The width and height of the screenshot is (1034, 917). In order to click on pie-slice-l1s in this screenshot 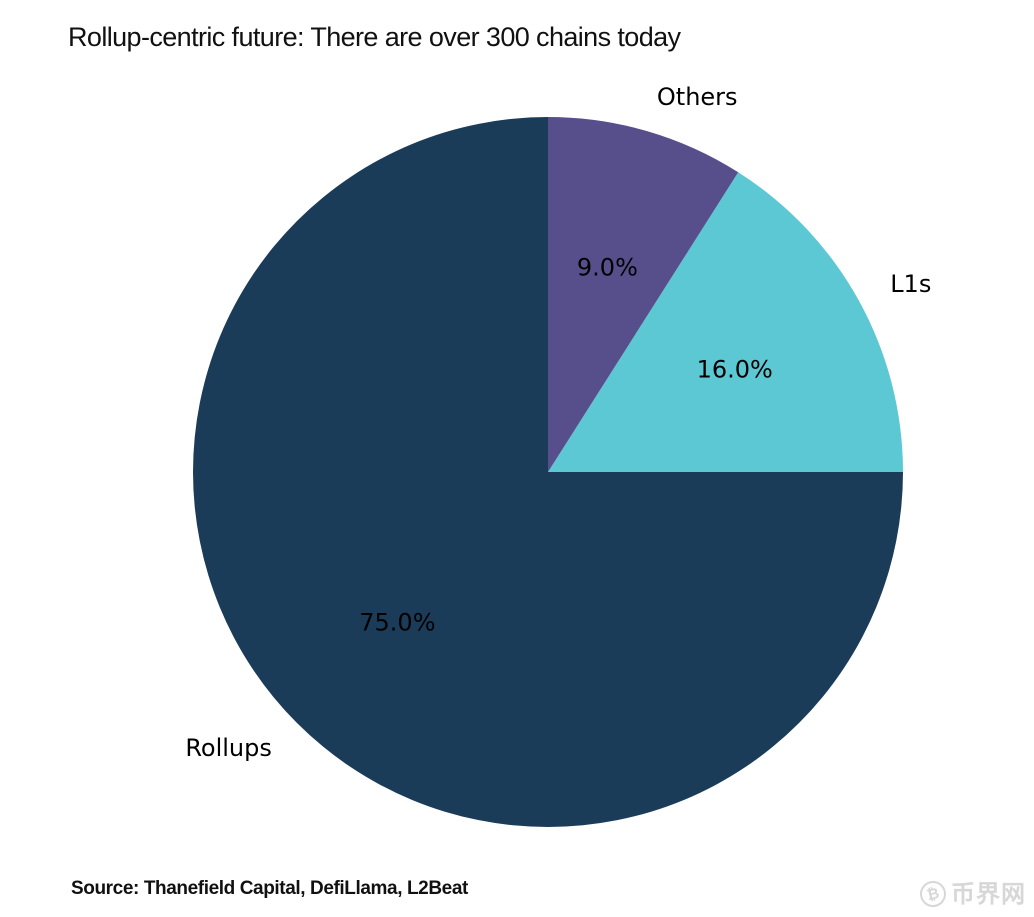, I will do `click(726, 322)`.